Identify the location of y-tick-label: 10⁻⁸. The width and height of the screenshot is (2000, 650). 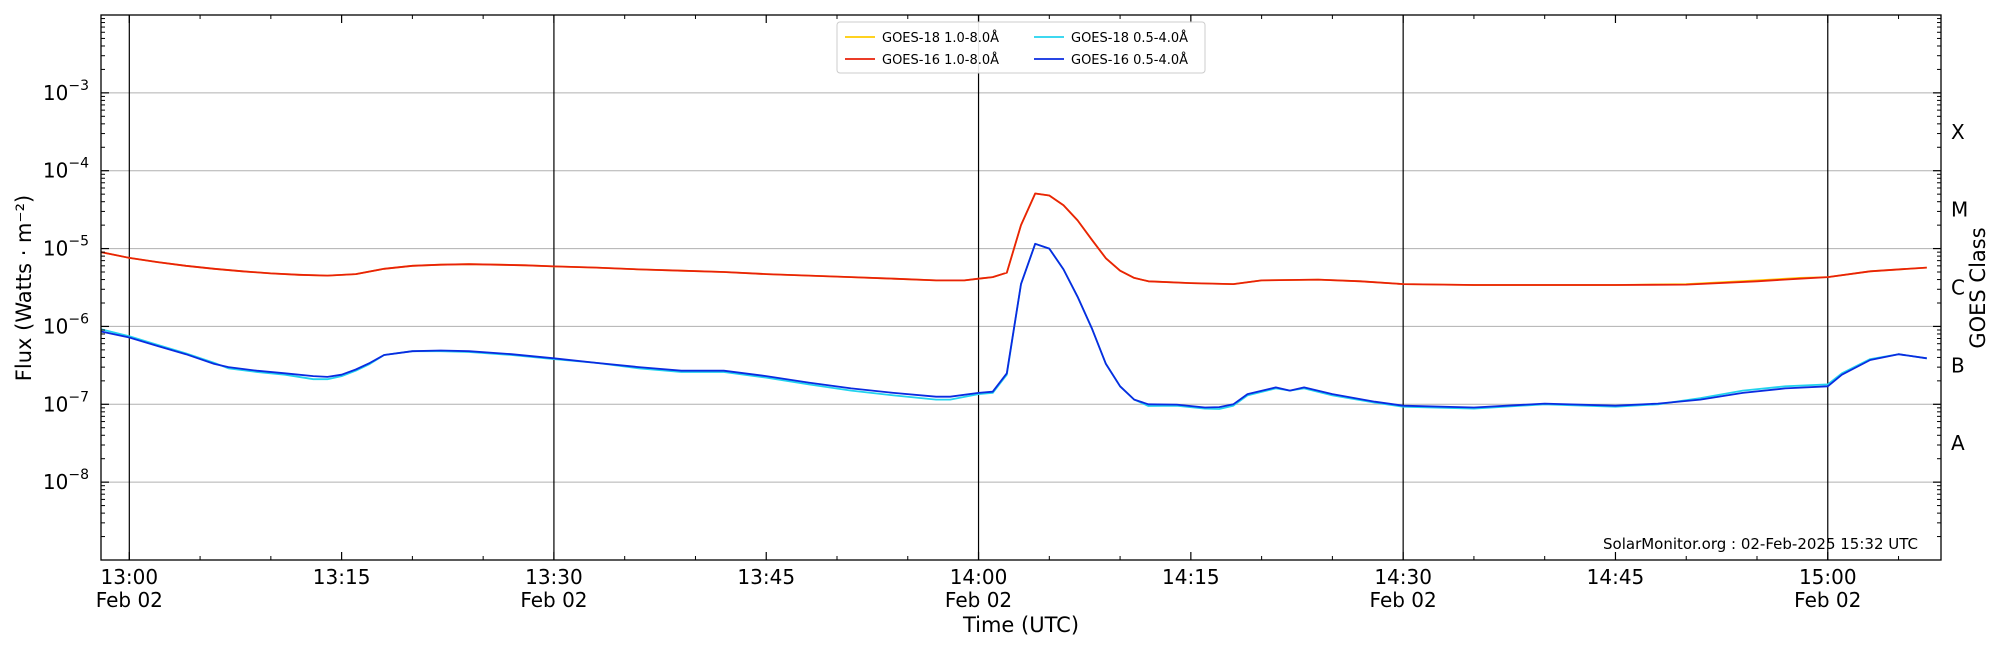
(66, 480).